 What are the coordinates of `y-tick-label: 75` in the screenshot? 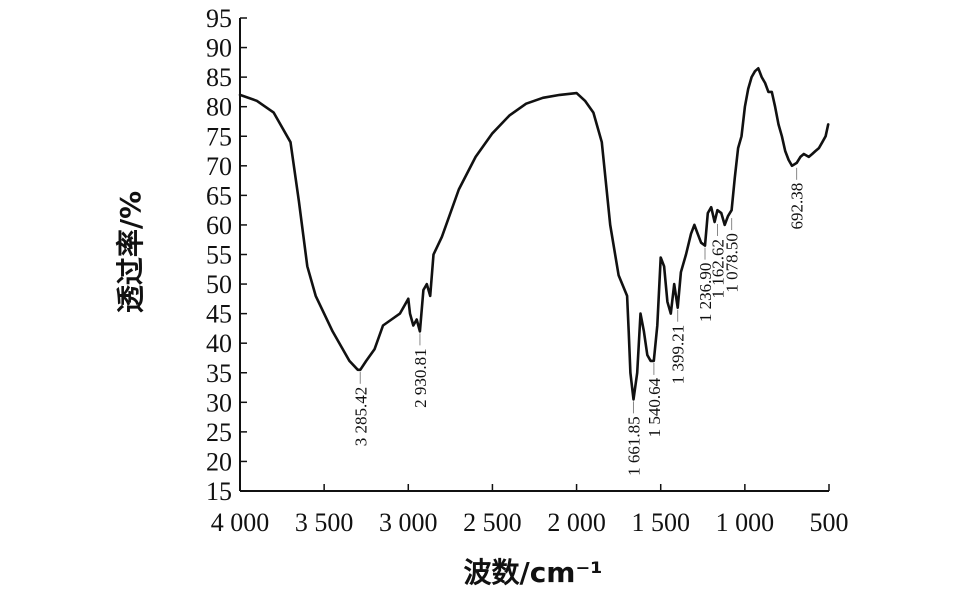 It's located at (219, 136).